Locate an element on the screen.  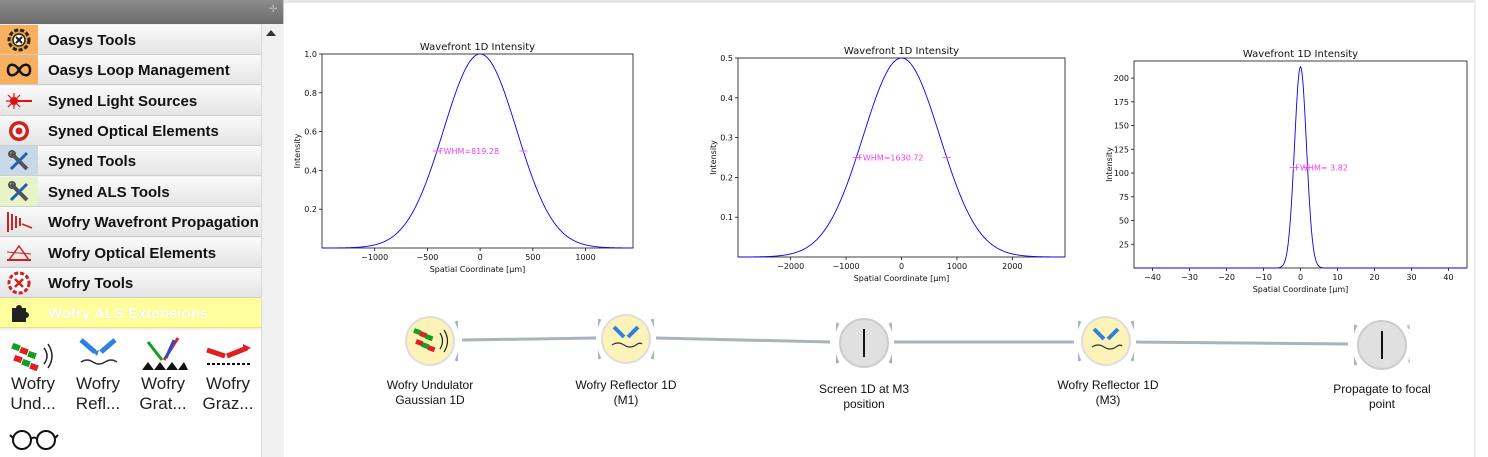
x-tick-label: 10 is located at coordinates (1337, 277).